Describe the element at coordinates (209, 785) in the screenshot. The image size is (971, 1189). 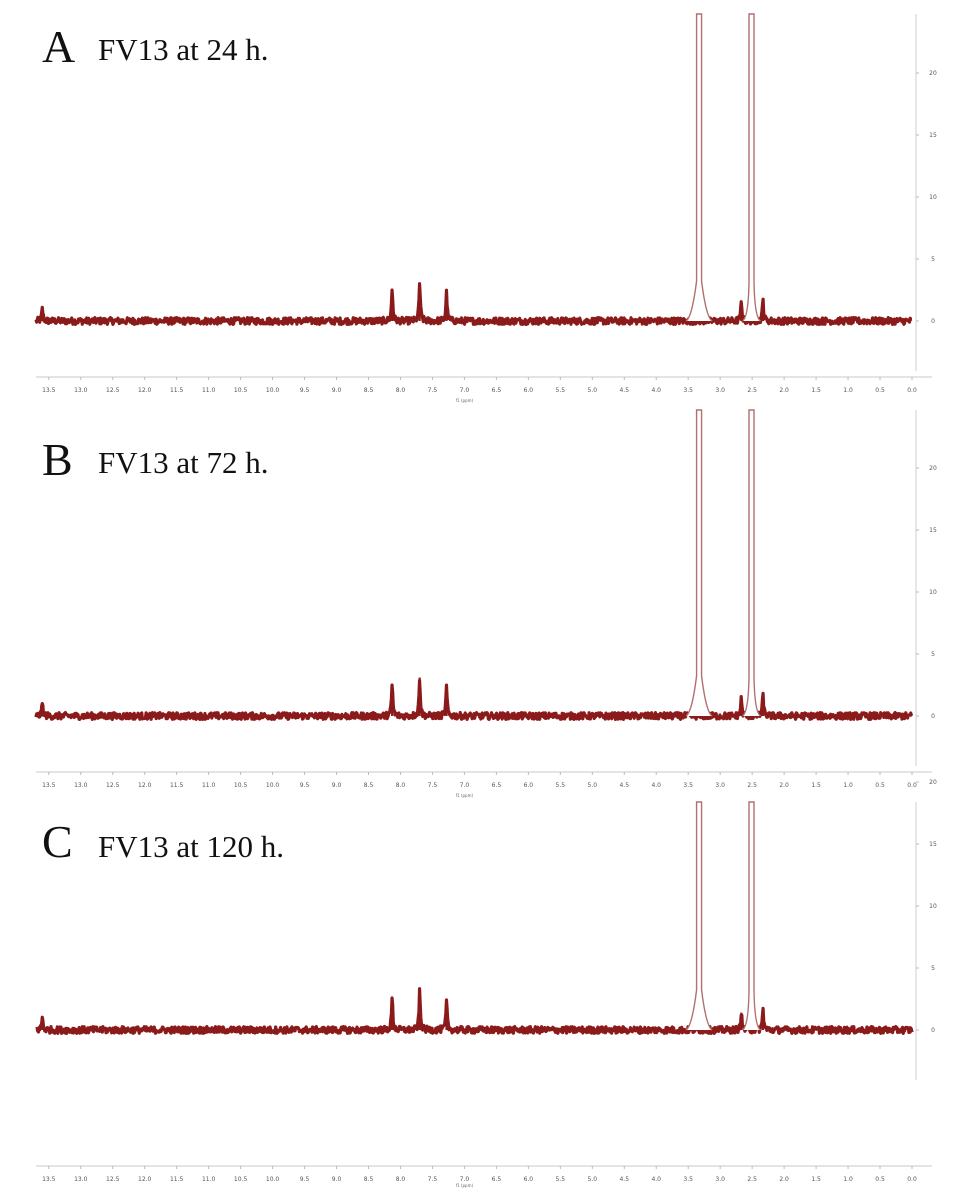
I see `x-tick-label: 11.0` at that location.